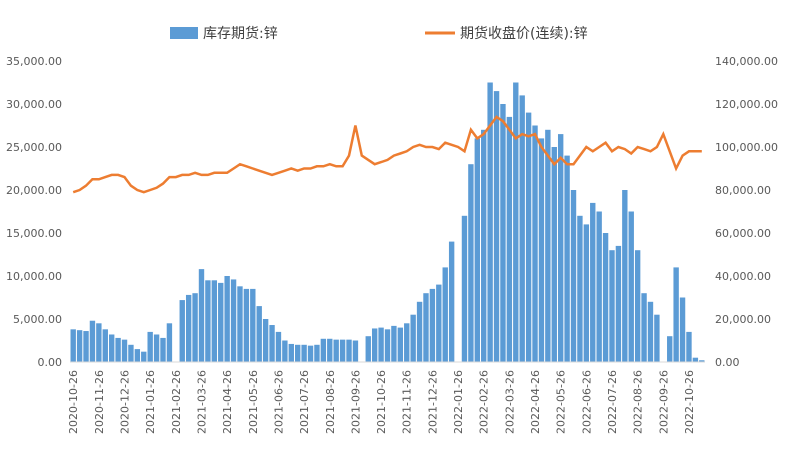 This screenshot has width=801, height=458. I want to click on x-tick-label: 2022-08-26, so click(638, 402).